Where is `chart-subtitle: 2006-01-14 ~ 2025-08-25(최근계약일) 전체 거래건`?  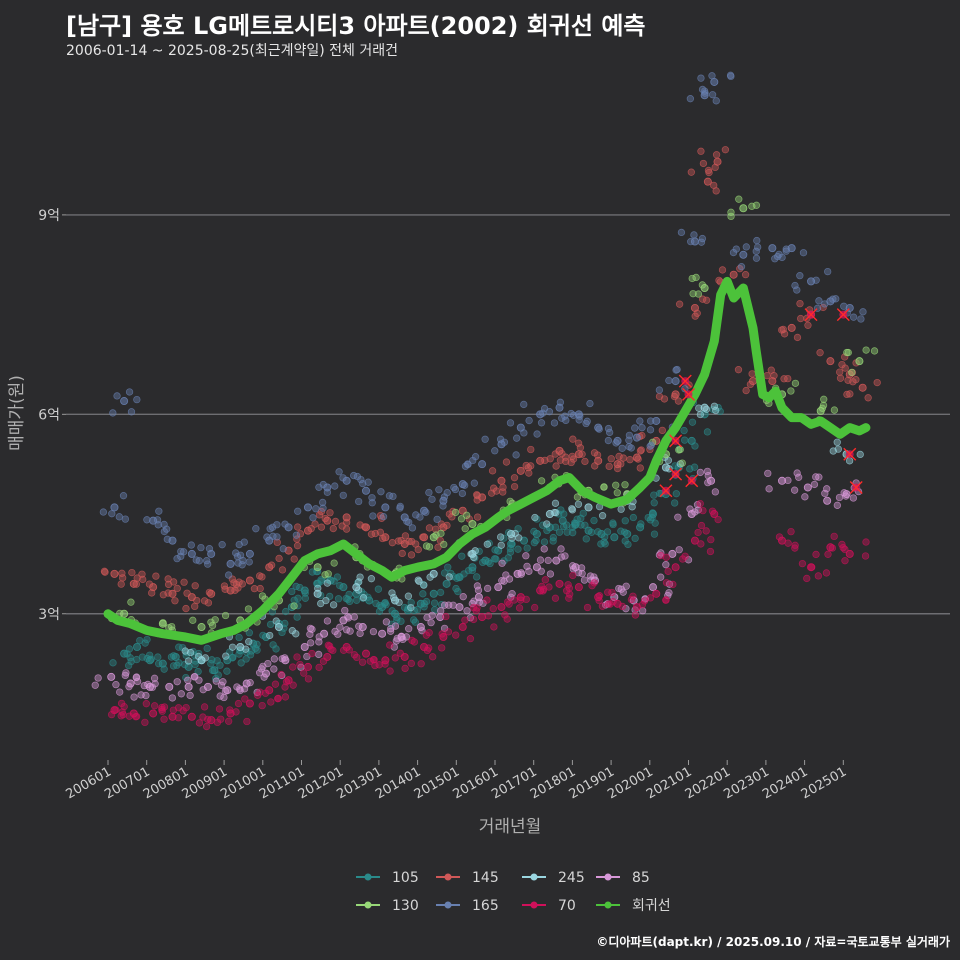 chart-subtitle: 2006-01-14 ~ 2025-08-25(최근계약일) 전체 거래건 is located at coordinates (232, 51).